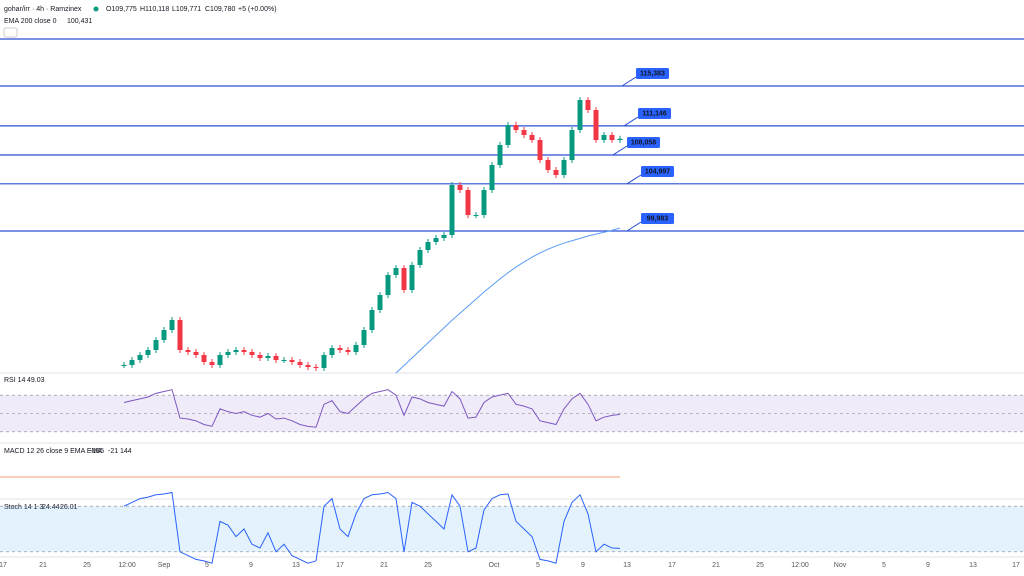 The height and width of the screenshot is (576, 1024). Describe the element at coordinates (508, 300) in the screenshot. I see `ema-line` at that location.